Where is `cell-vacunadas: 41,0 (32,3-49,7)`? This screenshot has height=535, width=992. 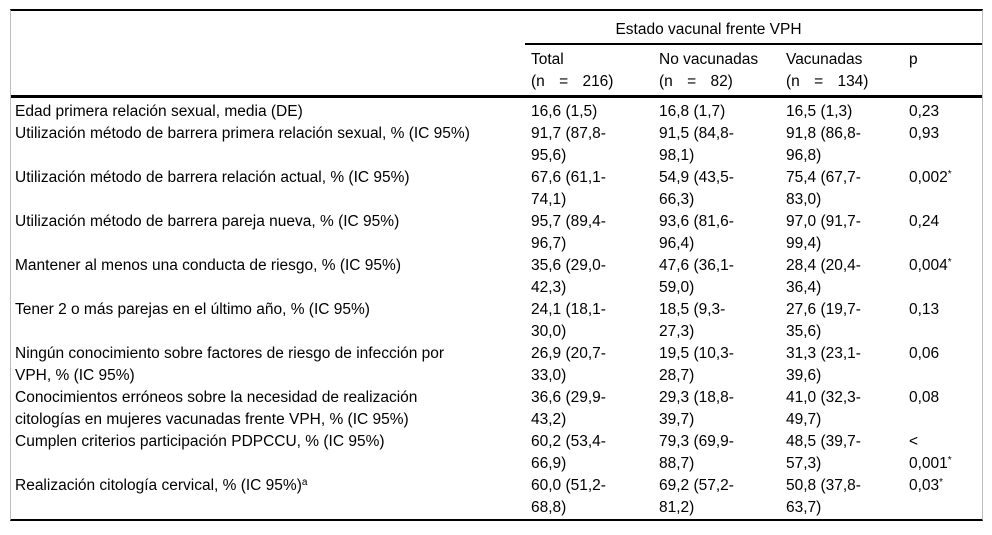 cell-vacunadas: 41,0 (32,3-49,7) is located at coordinates (823, 408).